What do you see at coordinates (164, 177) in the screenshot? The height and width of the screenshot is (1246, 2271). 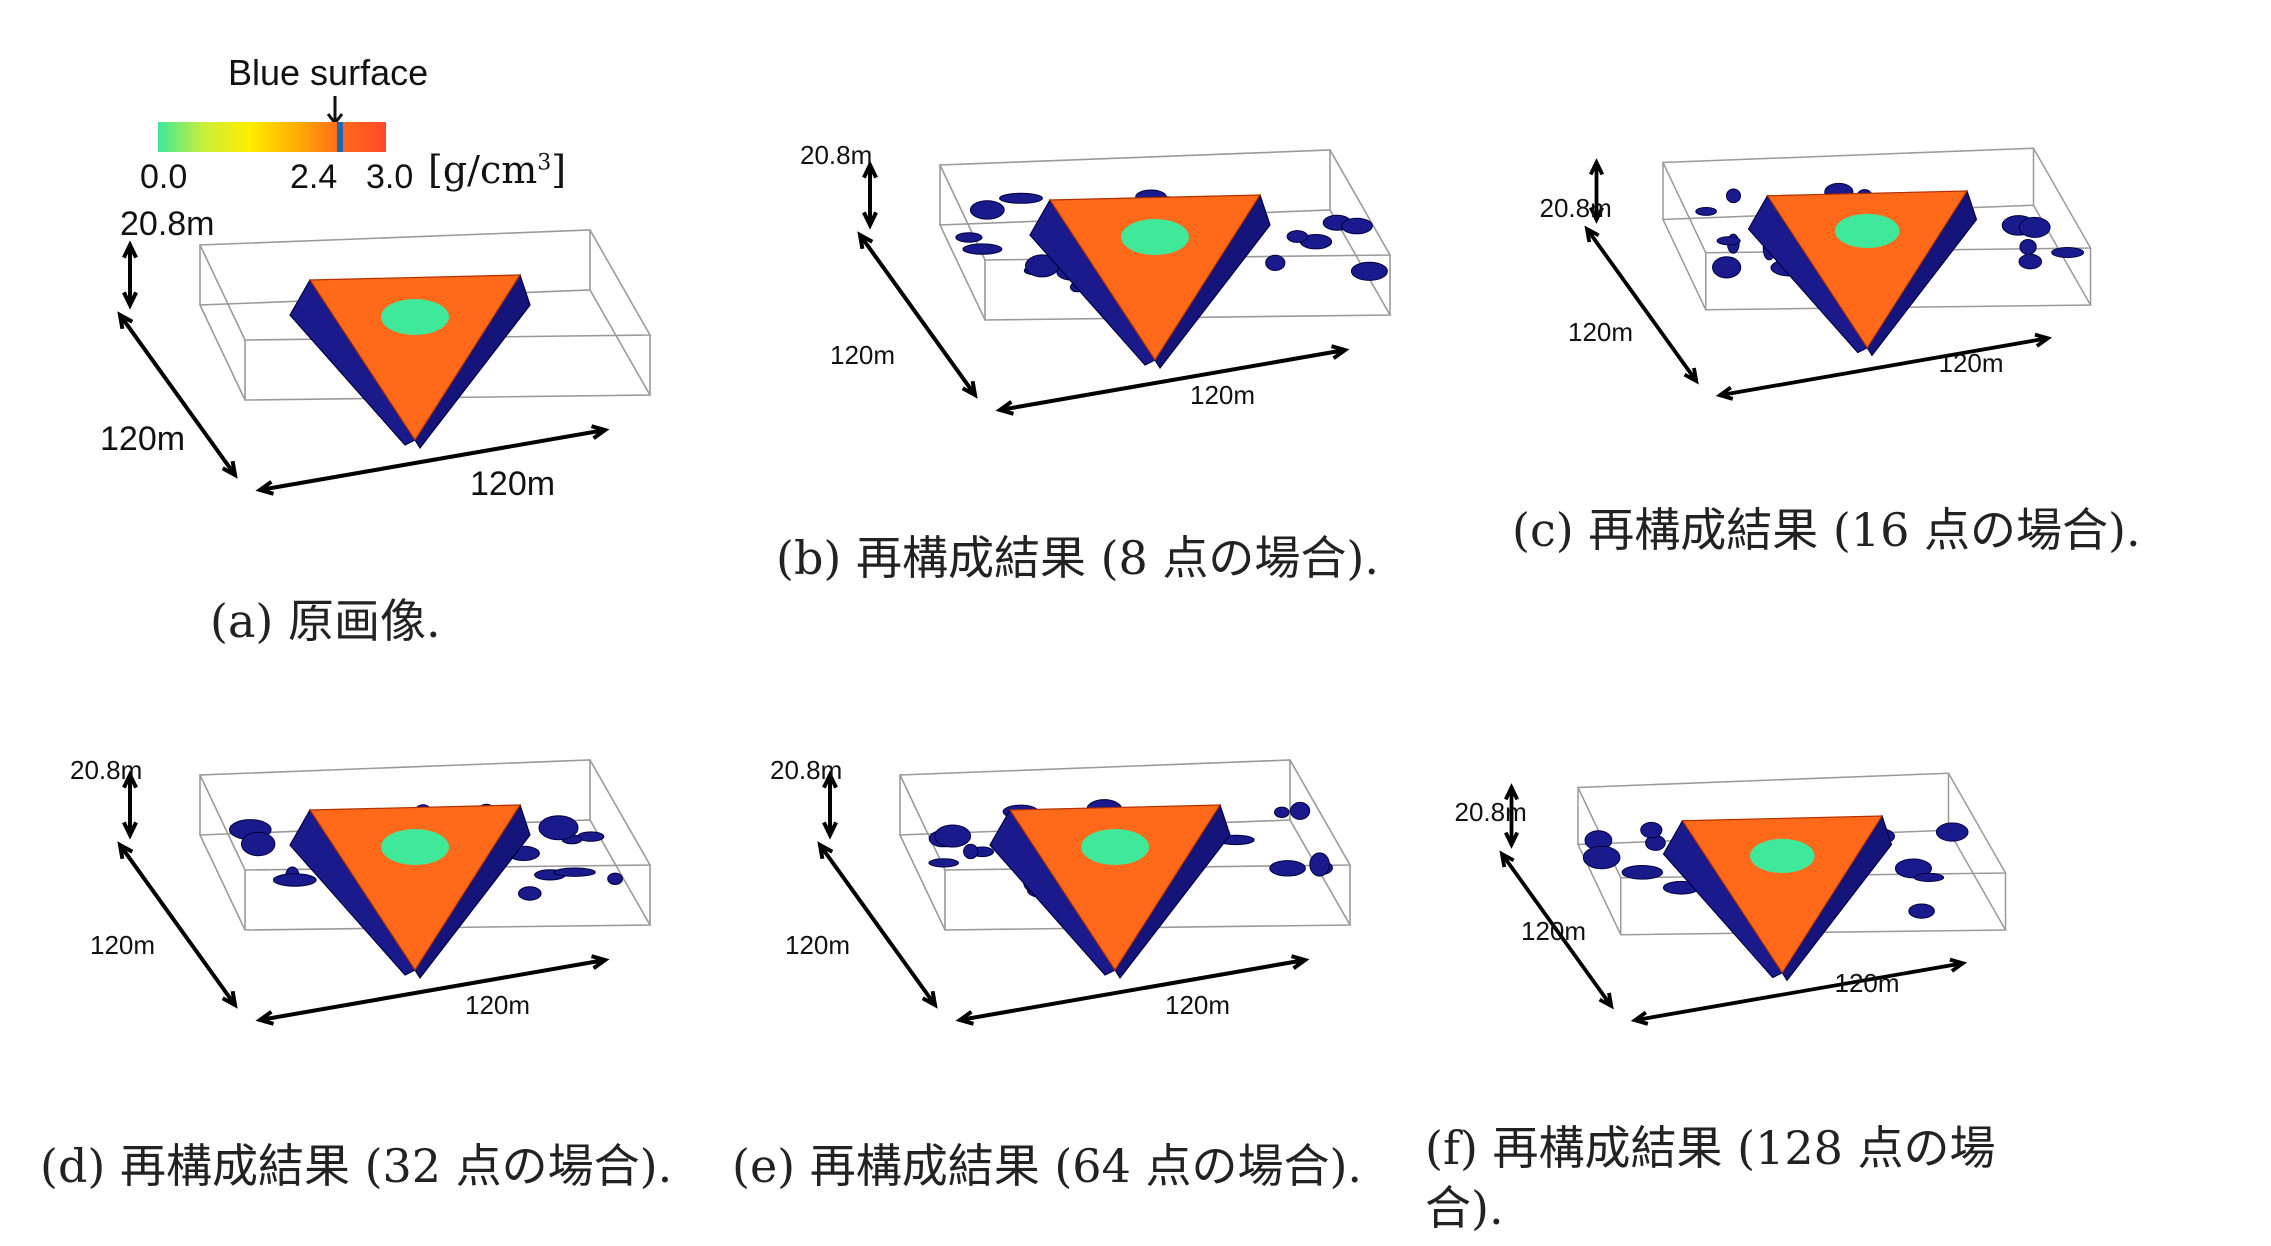 I see `colorbar-min-label: 0.0` at bounding box center [164, 177].